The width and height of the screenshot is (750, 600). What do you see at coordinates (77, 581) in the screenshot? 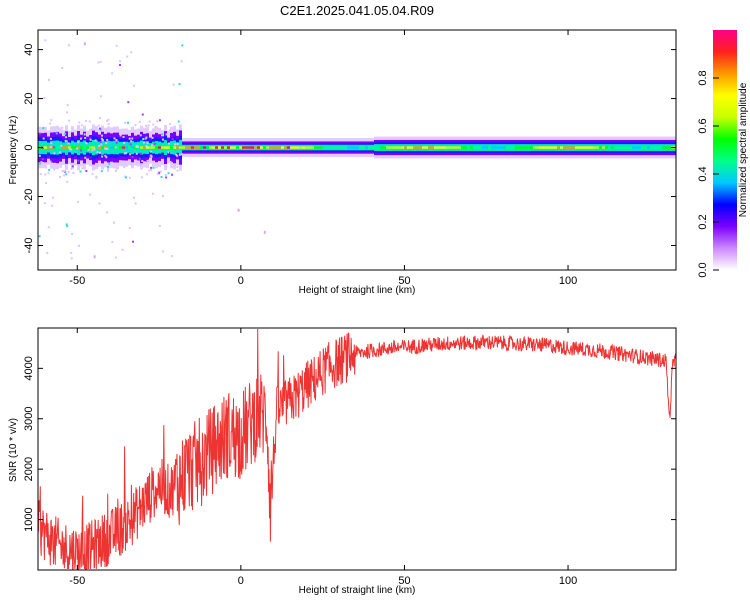
I see `snr-x-tick-label: -50` at bounding box center [77, 581].